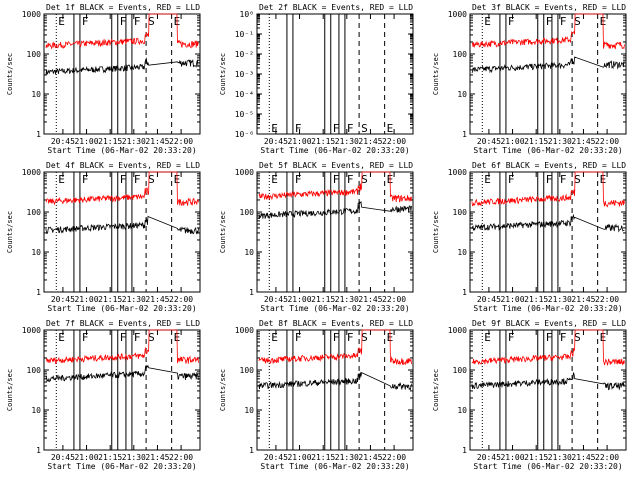 The image size is (640, 480). I want to click on y-tick-label: 10⁻⁴, so click(244, 94).